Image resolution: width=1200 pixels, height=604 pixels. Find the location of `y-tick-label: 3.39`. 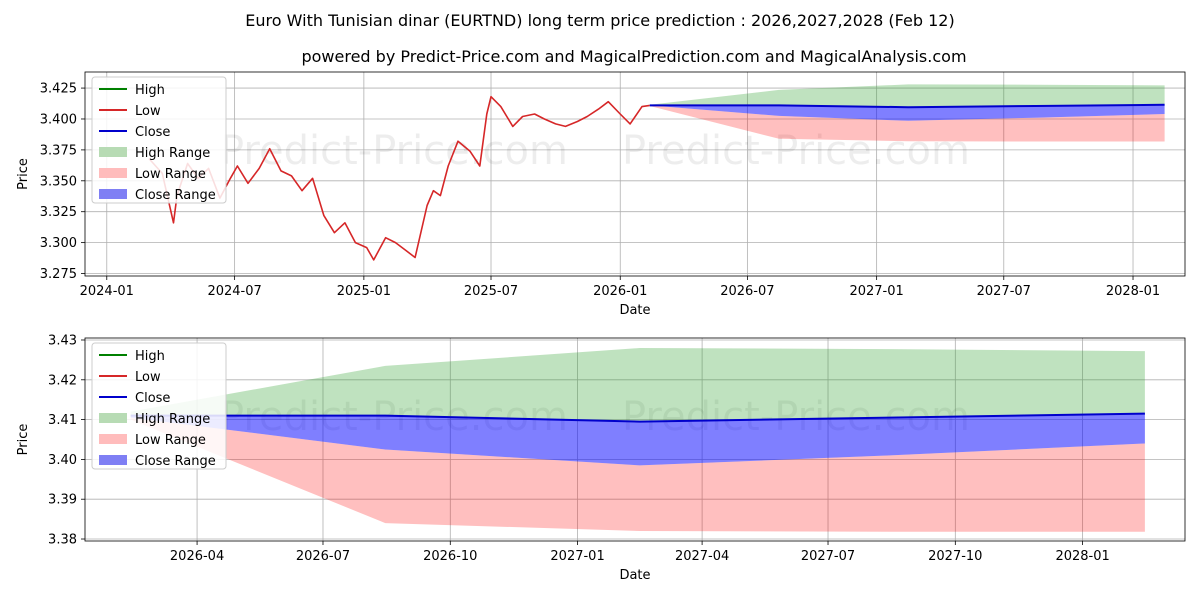

y-tick-label: 3.39 is located at coordinates (62, 500).